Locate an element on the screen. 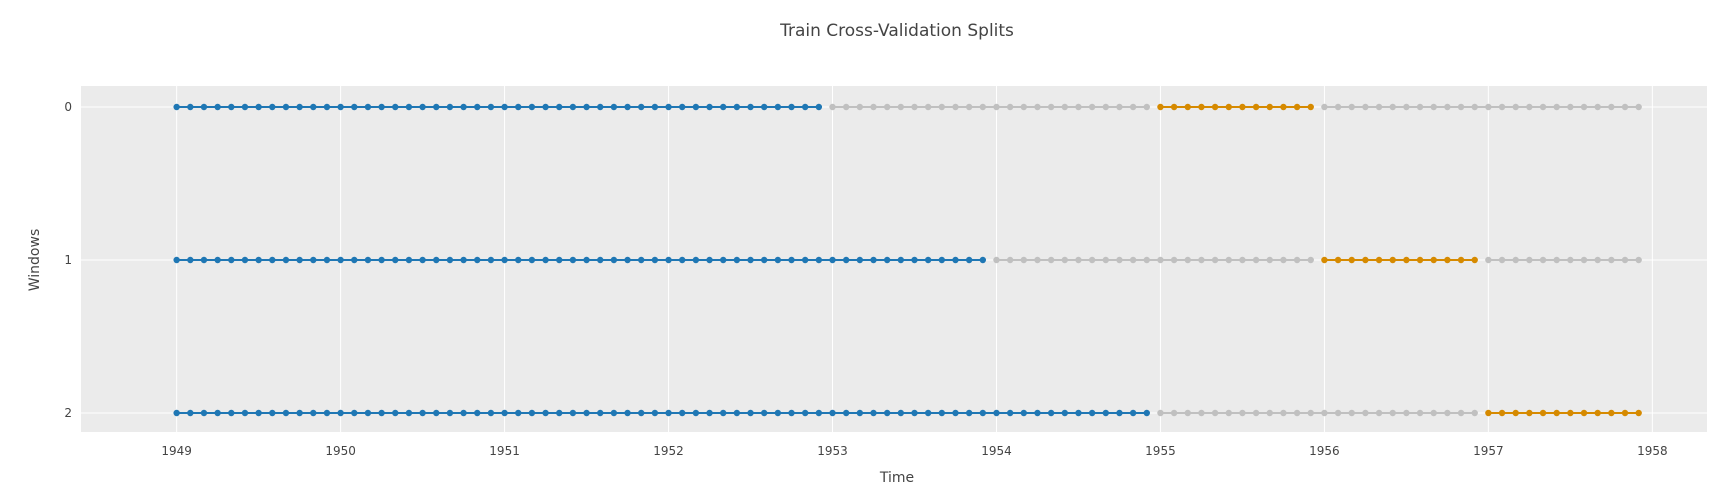 Image resolution: width=1728 pixels, height=490 pixels. y-axis-ticks: 0 1 2 is located at coordinates (68, 260).